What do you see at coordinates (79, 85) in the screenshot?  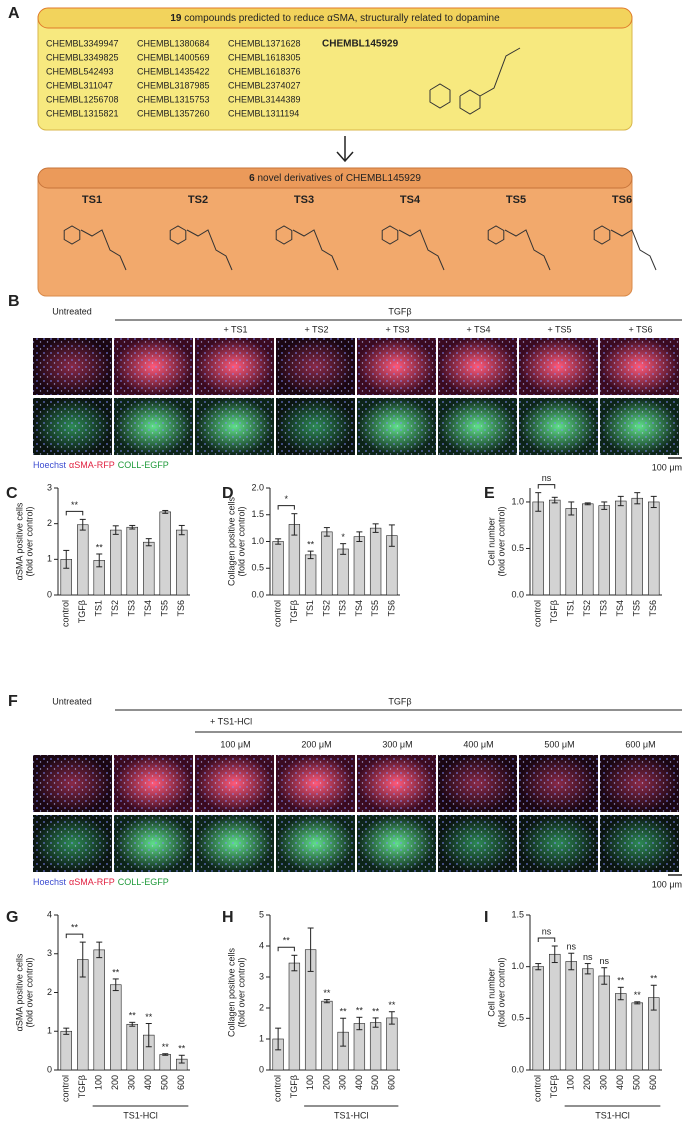 I see `compound: CHEMBL311047` at bounding box center [79, 85].